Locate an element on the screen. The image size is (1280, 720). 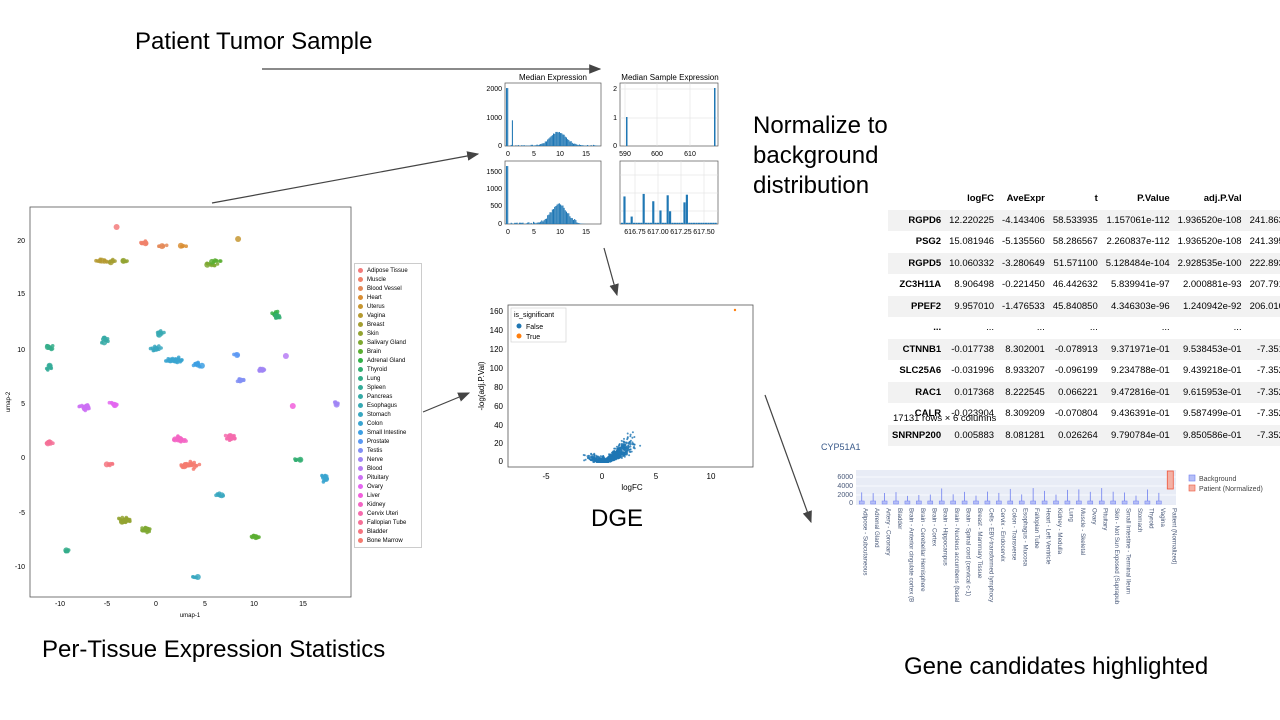
gene-chart-category: Ovary is located at coordinates (1093, 516).